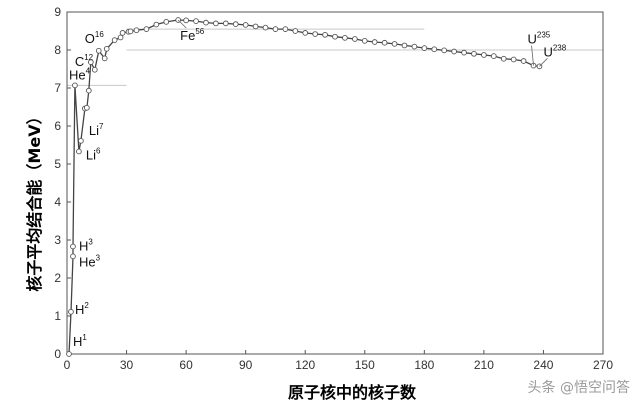  What do you see at coordinates (305, 365) in the screenshot?
I see `x-tick-label: 120` at bounding box center [305, 365].